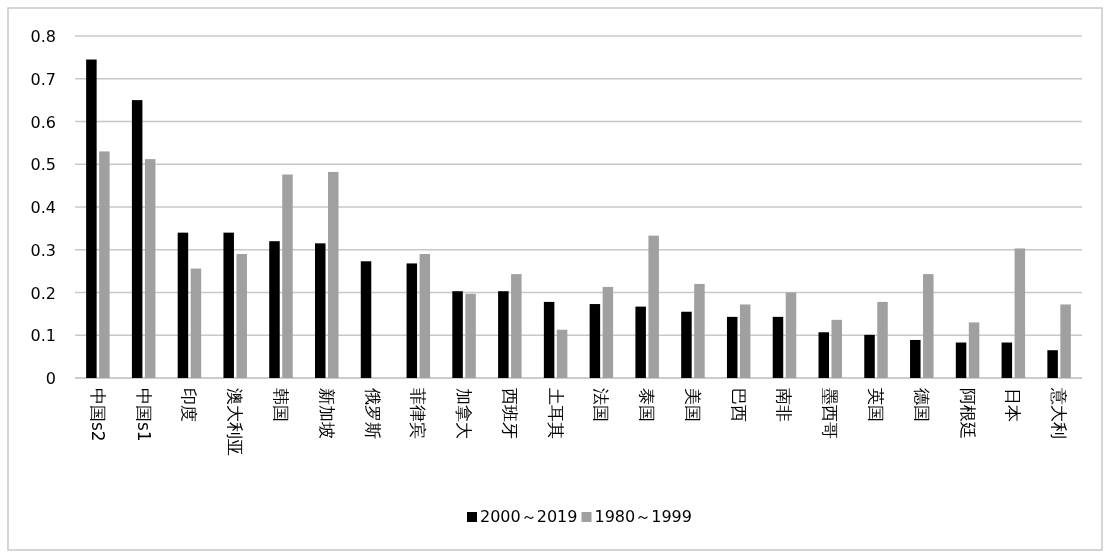 Image resolution: width=1110 pixels, height=560 pixels. I want to click on x-tick-label: 阿根廷, so click(967, 413).